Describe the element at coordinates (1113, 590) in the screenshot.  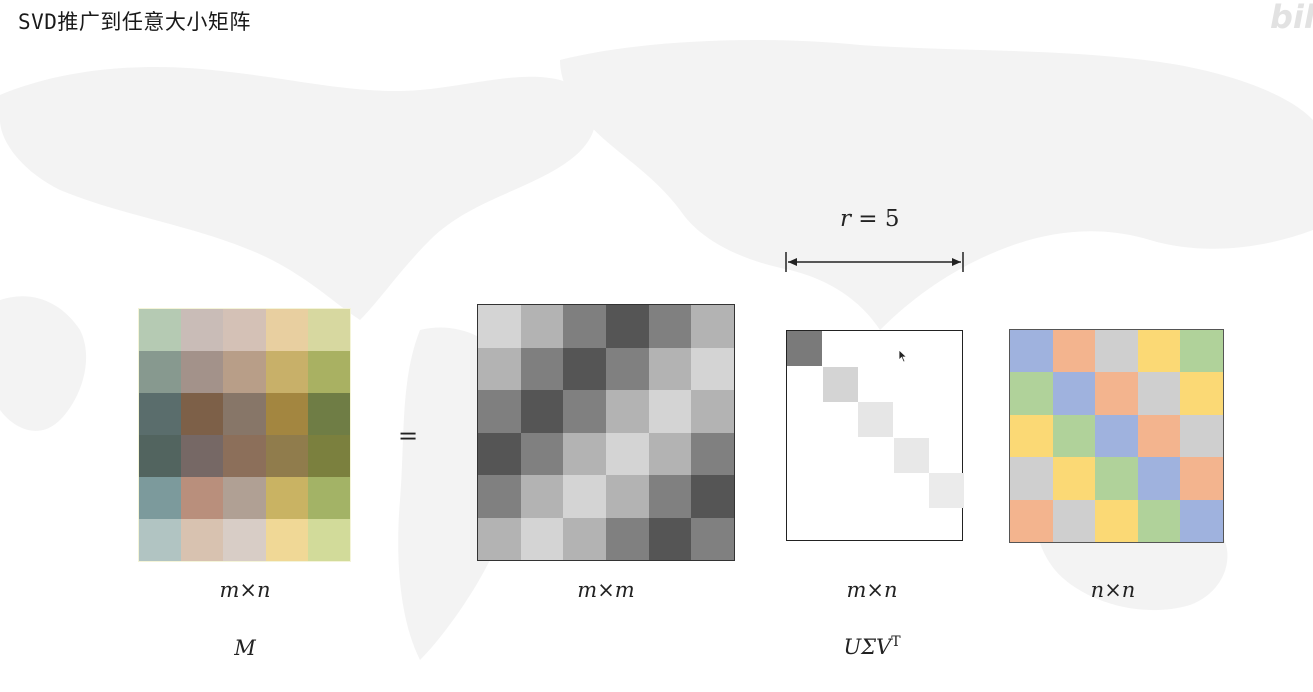
I see `matrix-v-dims: n×n` at that location.